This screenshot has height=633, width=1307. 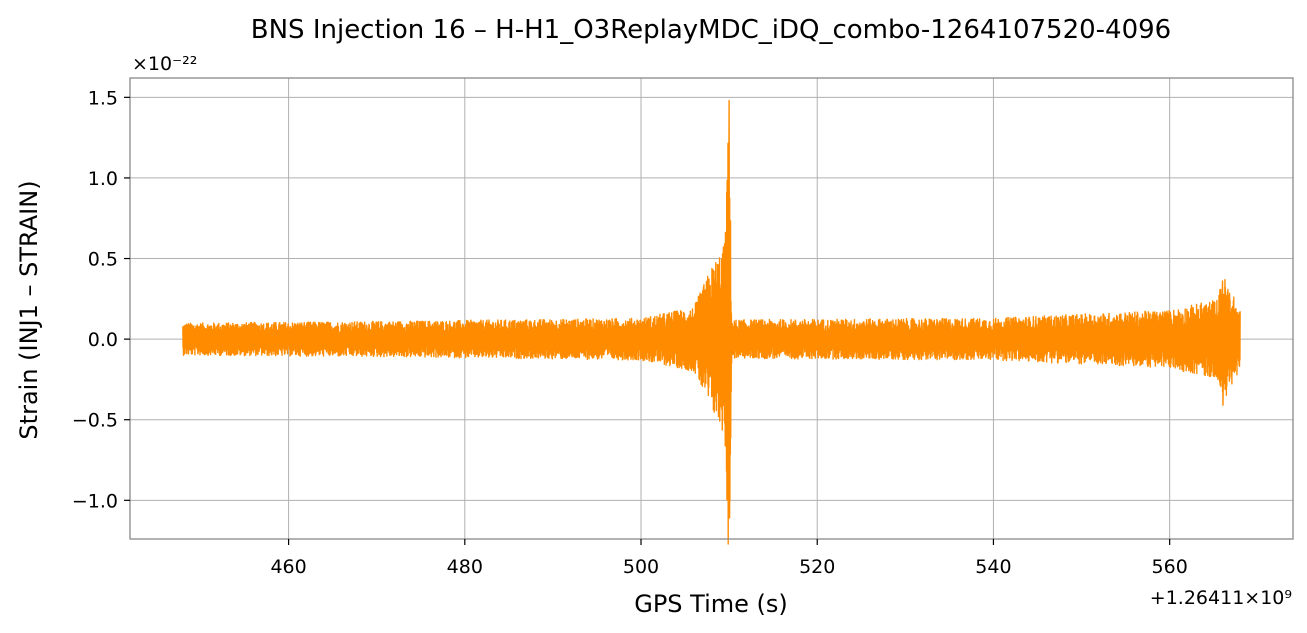 What do you see at coordinates (817, 567) in the screenshot?
I see `x-tick-label: 520` at bounding box center [817, 567].